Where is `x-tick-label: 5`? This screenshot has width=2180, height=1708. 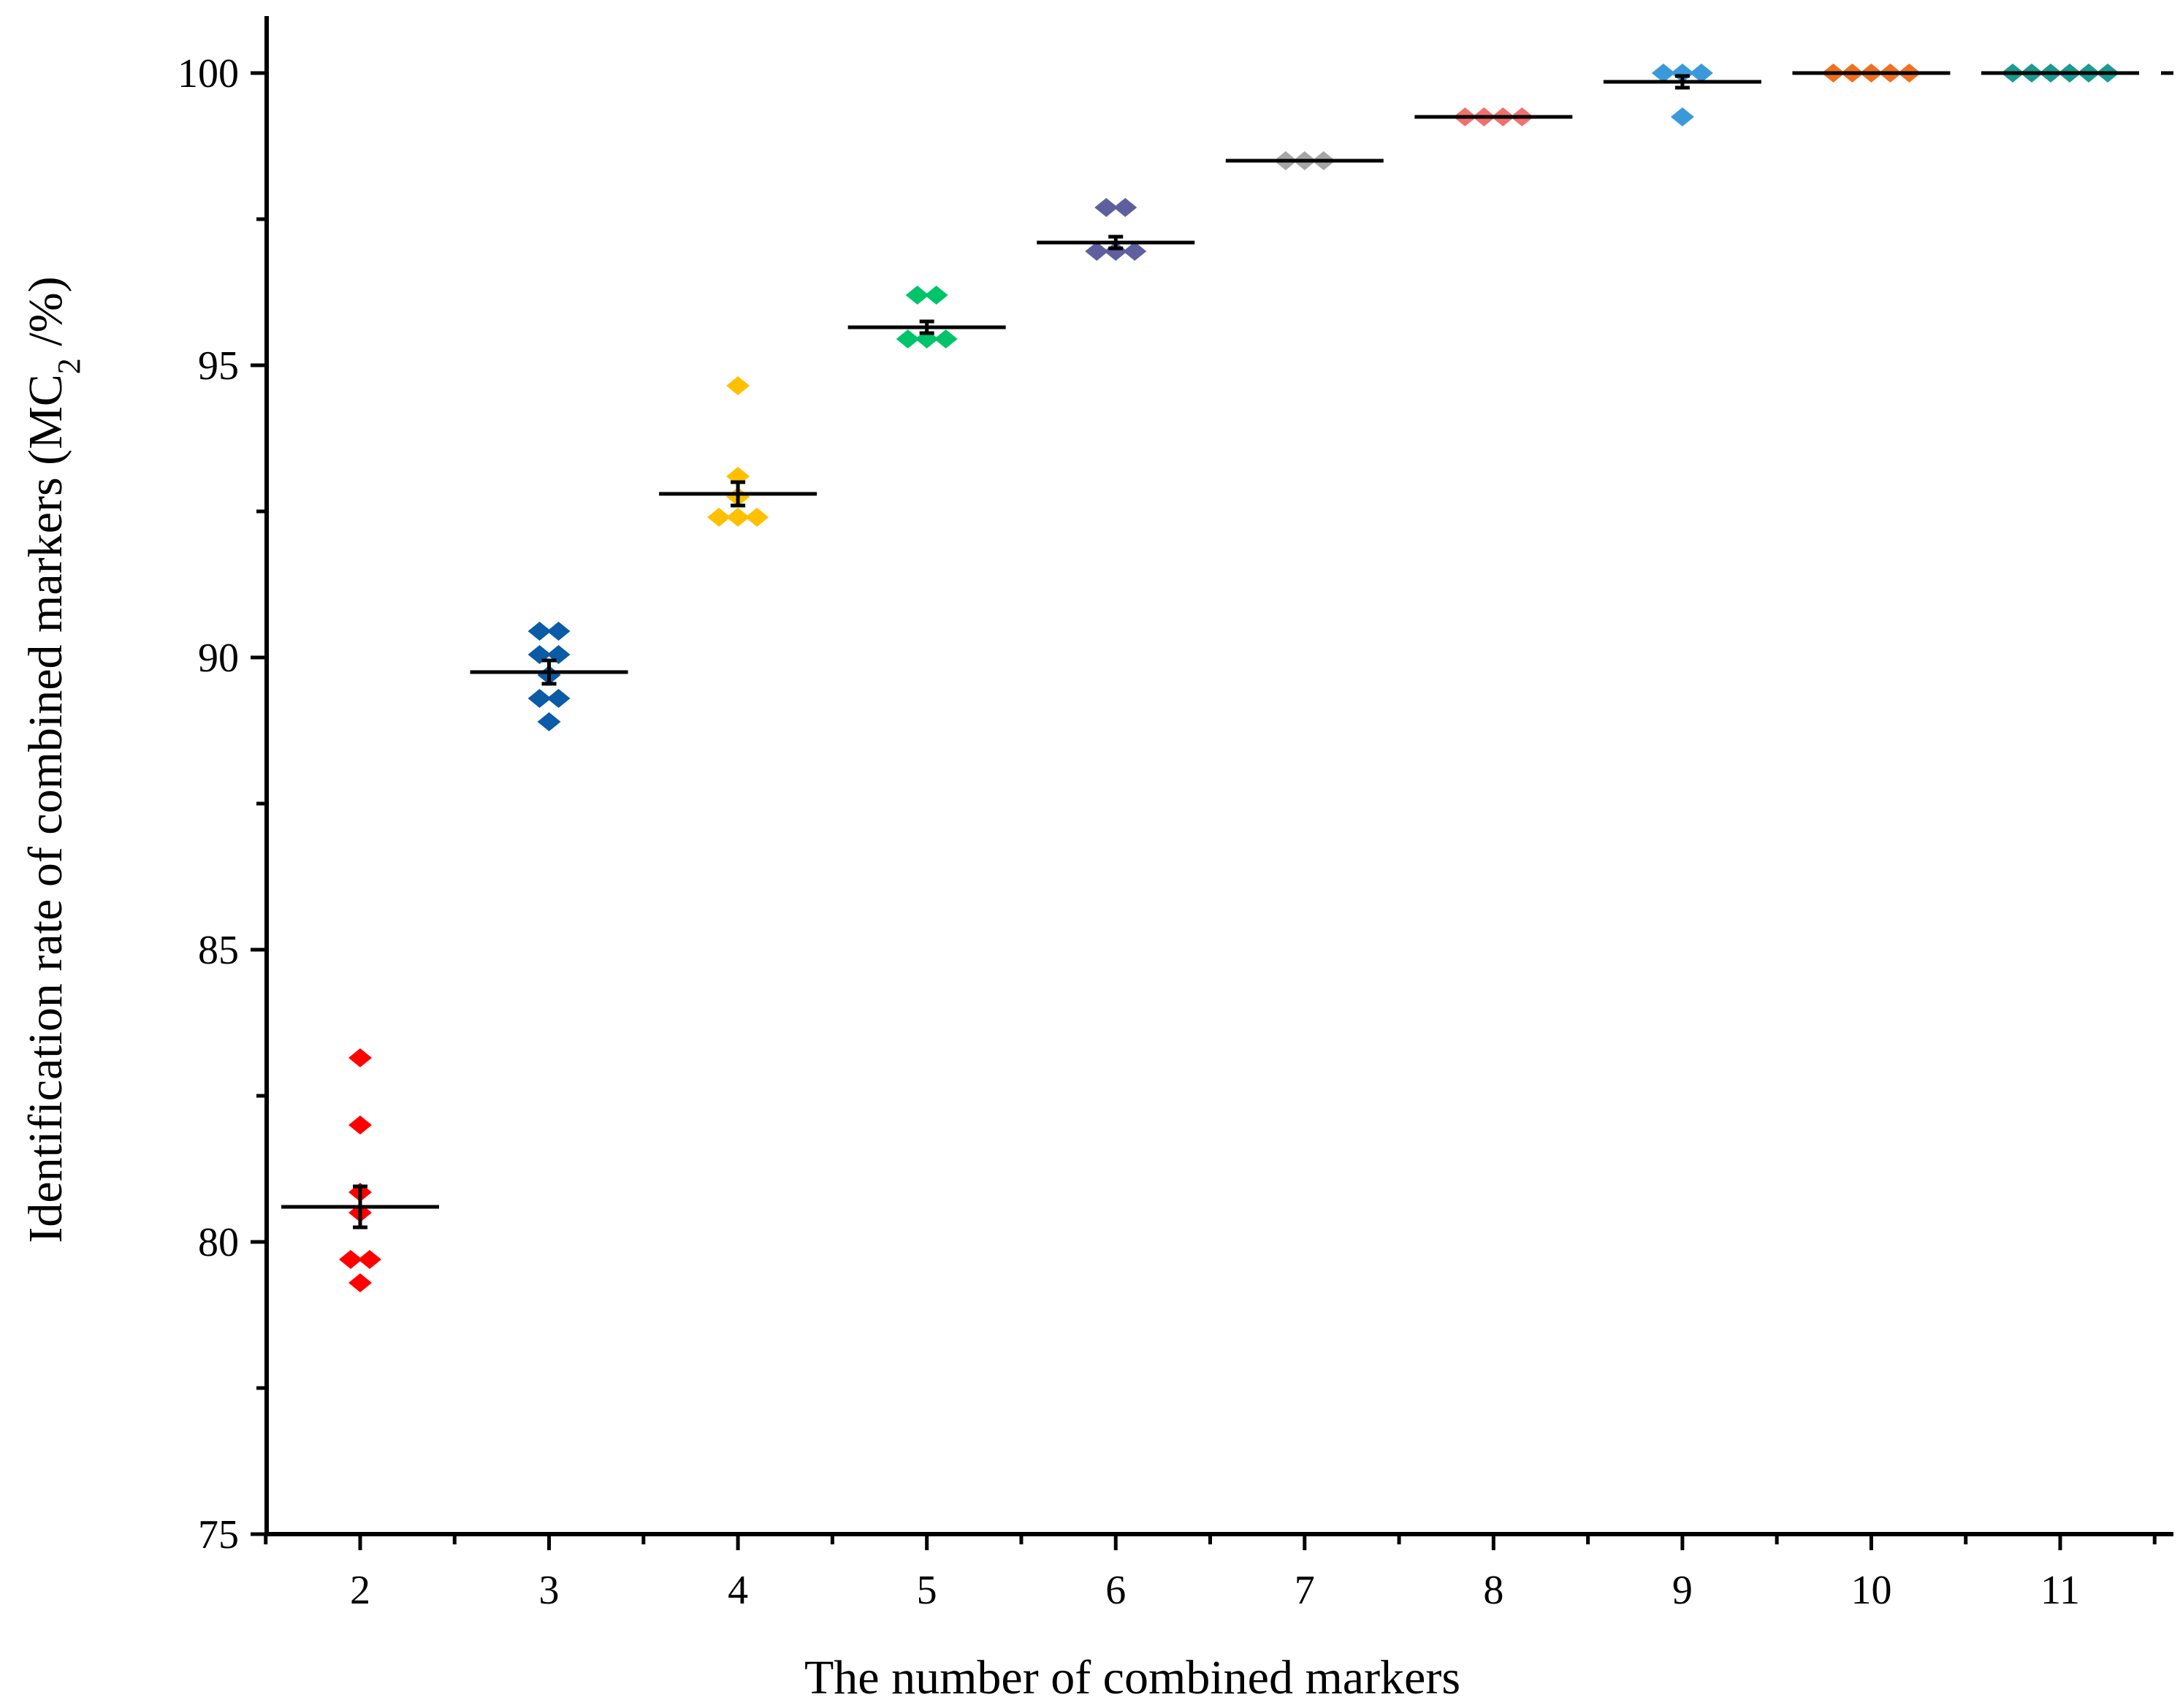
x-tick-label: 5 is located at coordinates (927, 1590).